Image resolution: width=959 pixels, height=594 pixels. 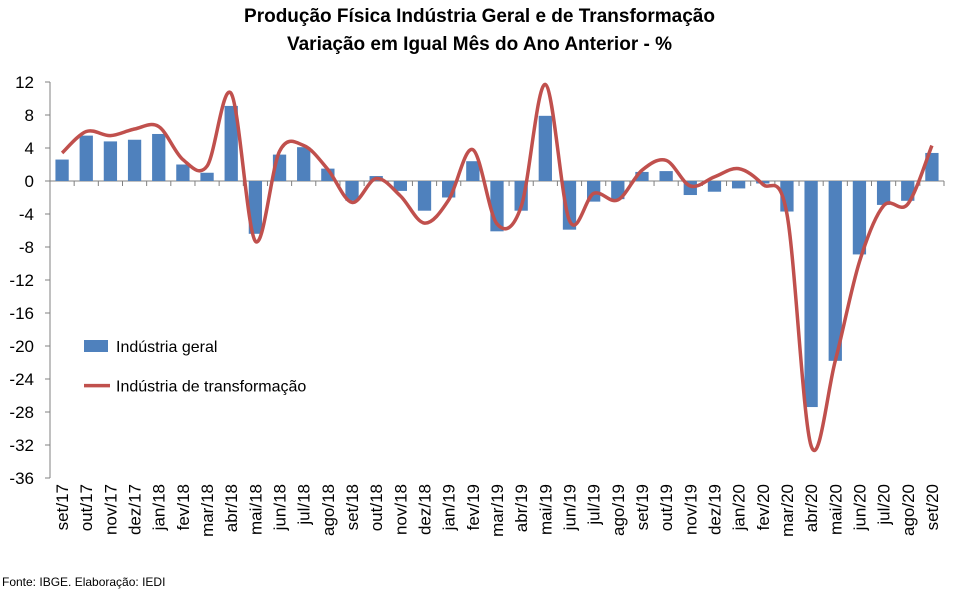 What do you see at coordinates (135, 509) in the screenshot?
I see `x-tick-label: dez/17` at bounding box center [135, 509].